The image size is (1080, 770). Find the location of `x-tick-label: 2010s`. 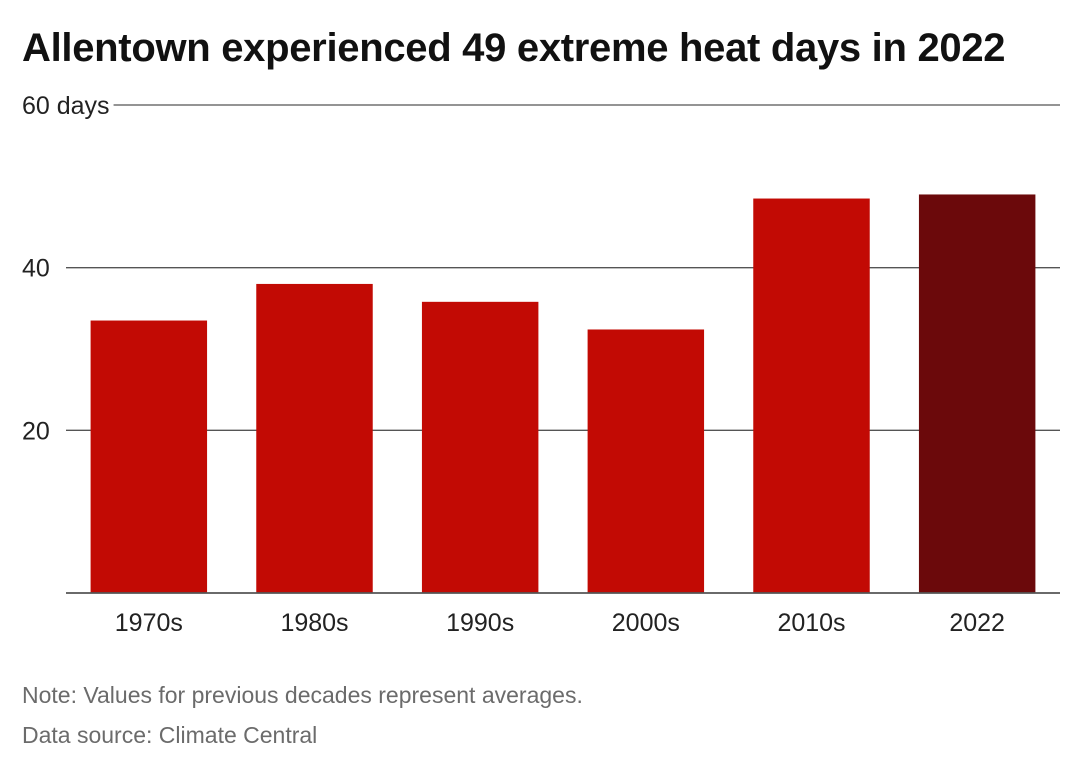

x-tick-label: 2010s is located at coordinates (811, 623).